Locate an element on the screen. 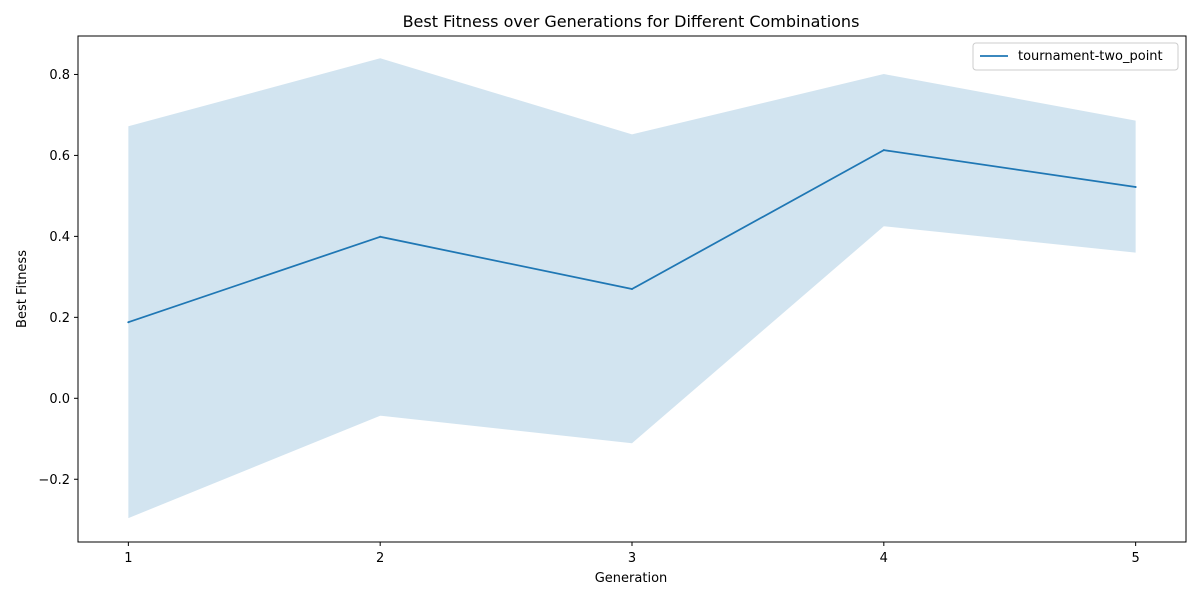 This screenshot has height=600, width=1200. legend-label: tournament-two_point is located at coordinates (1090, 56).